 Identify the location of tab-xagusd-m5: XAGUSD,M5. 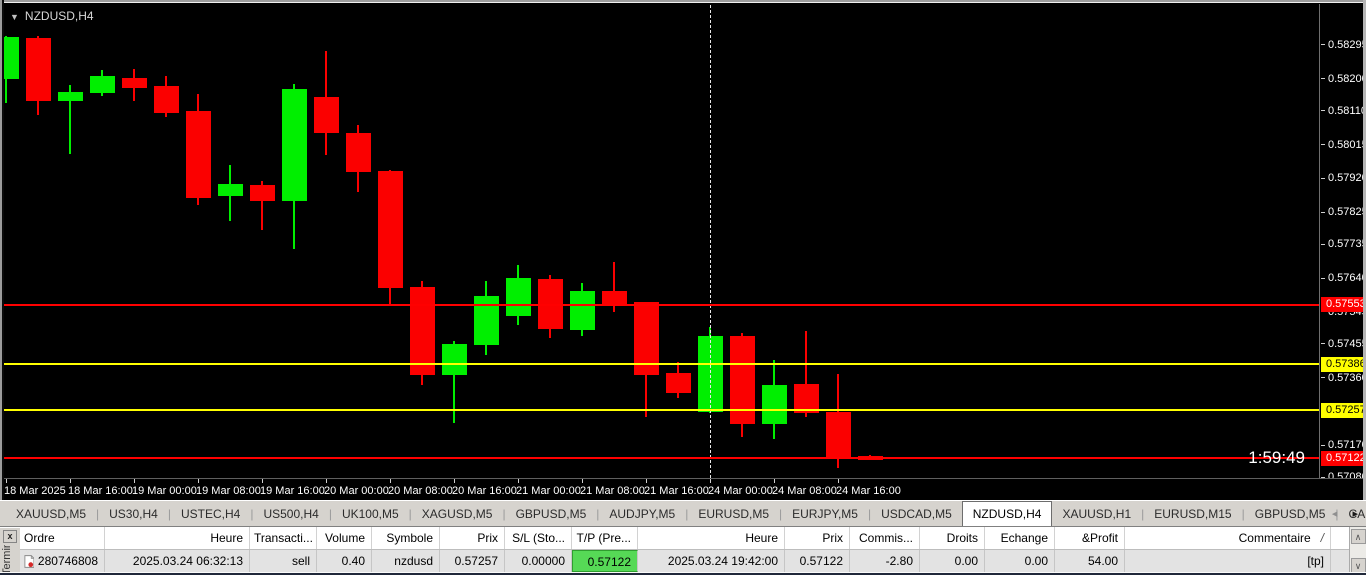
(457, 514).